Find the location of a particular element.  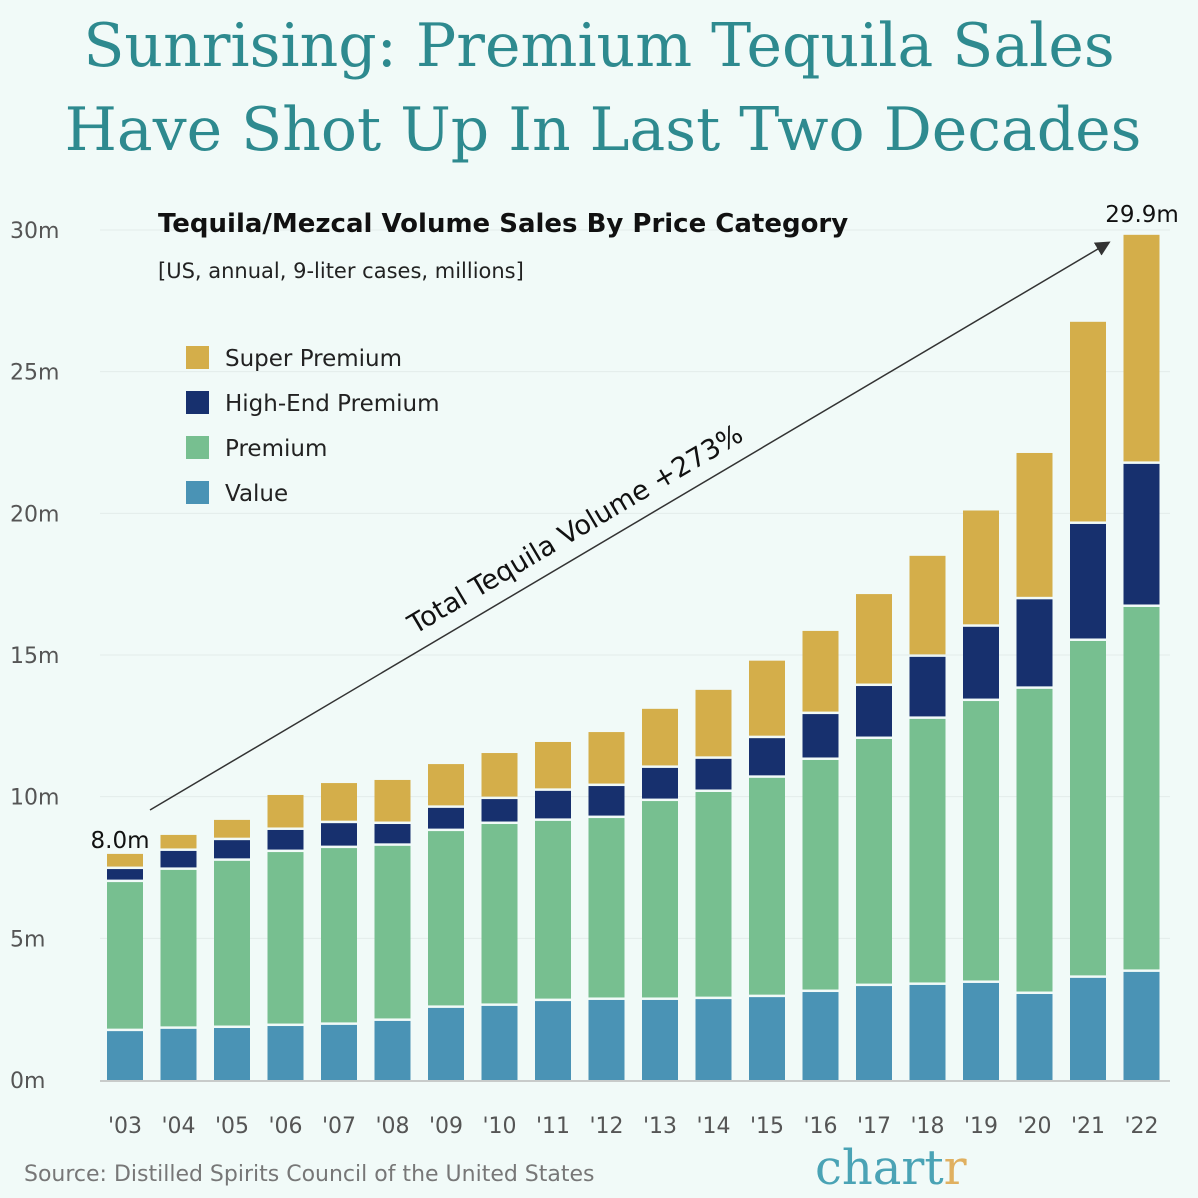

x-tick-label: '16 is located at coordinates (820, 1126).